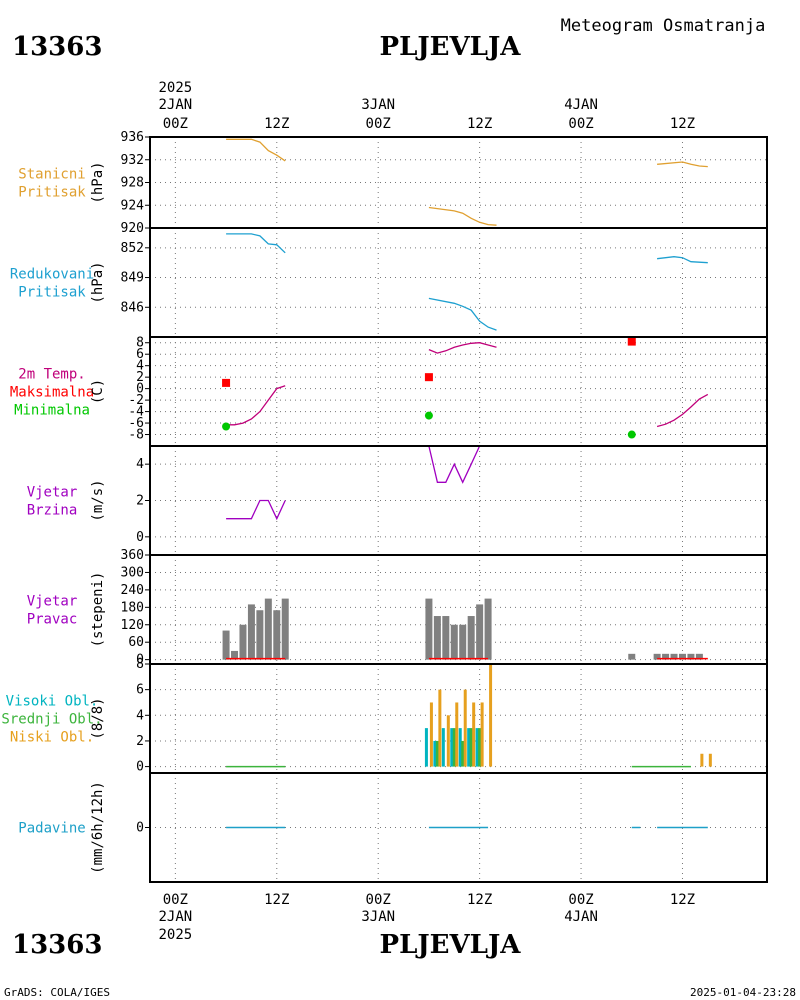  What do you see at coordinates (132, 183) in the screenshot?
I see `y-tick-label: 928` at bounding box center [132, 183].